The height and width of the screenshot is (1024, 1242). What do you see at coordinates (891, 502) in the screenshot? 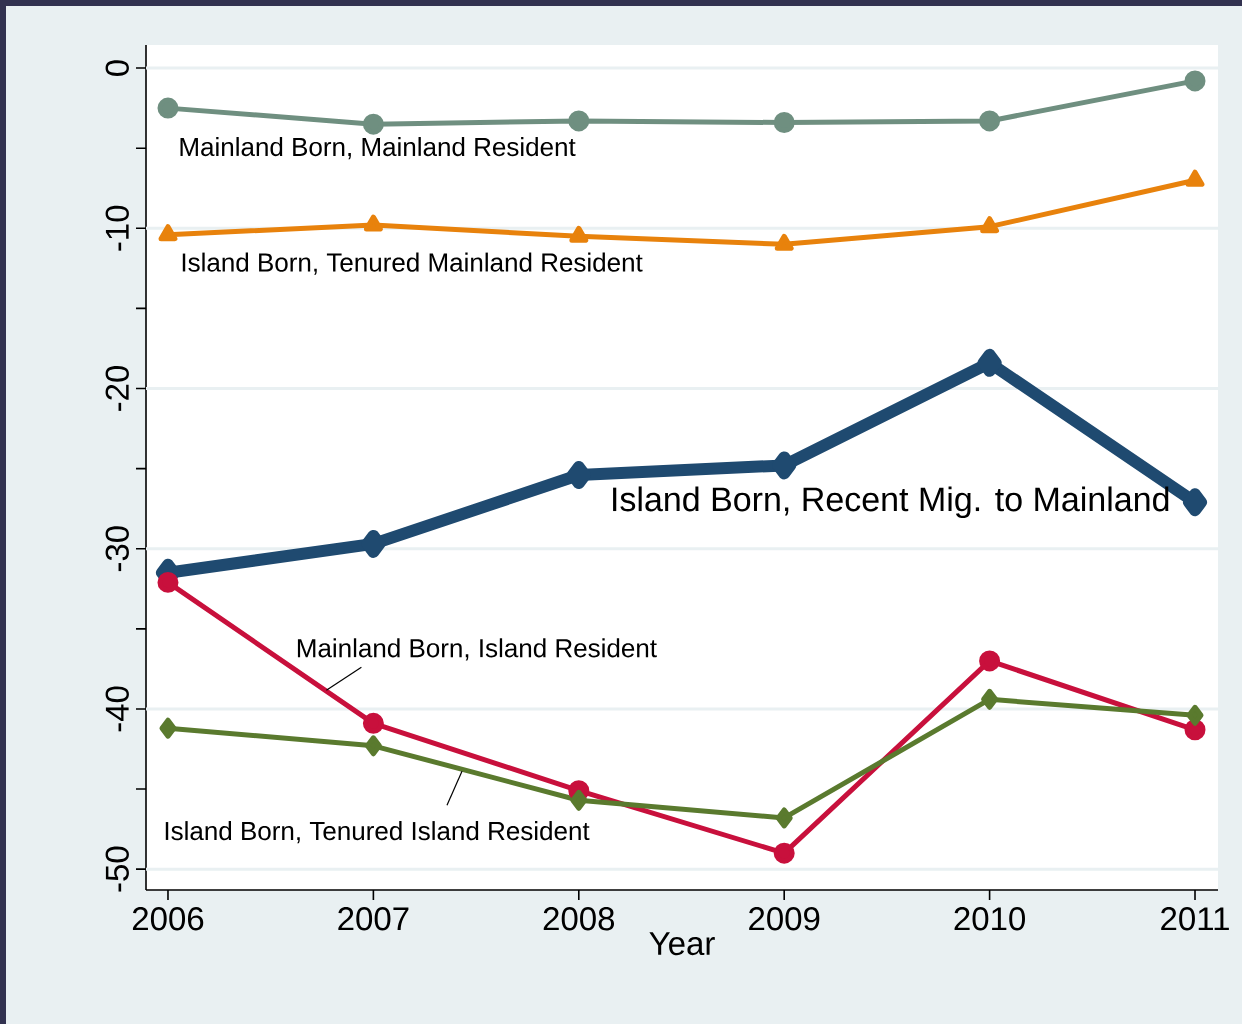
I see `series-label: Island Born, Recent Mig. to Mainland` at bounding box center [891, 502].